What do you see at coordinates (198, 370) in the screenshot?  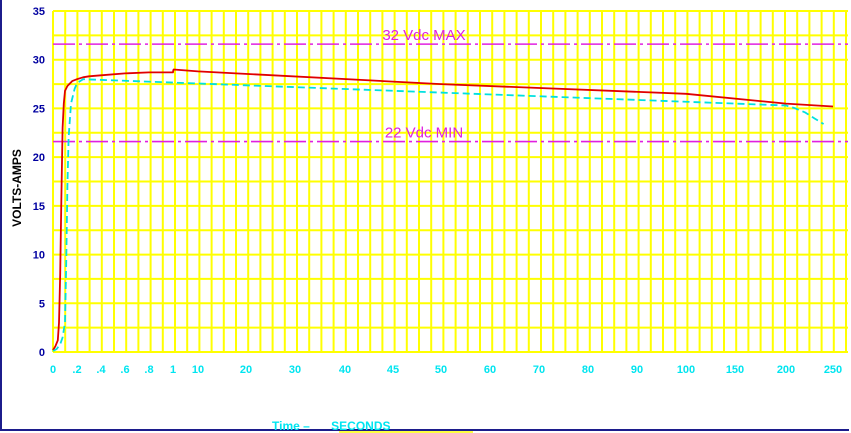 I see `x-tick-label: 10` at bounding box center [198, 370].